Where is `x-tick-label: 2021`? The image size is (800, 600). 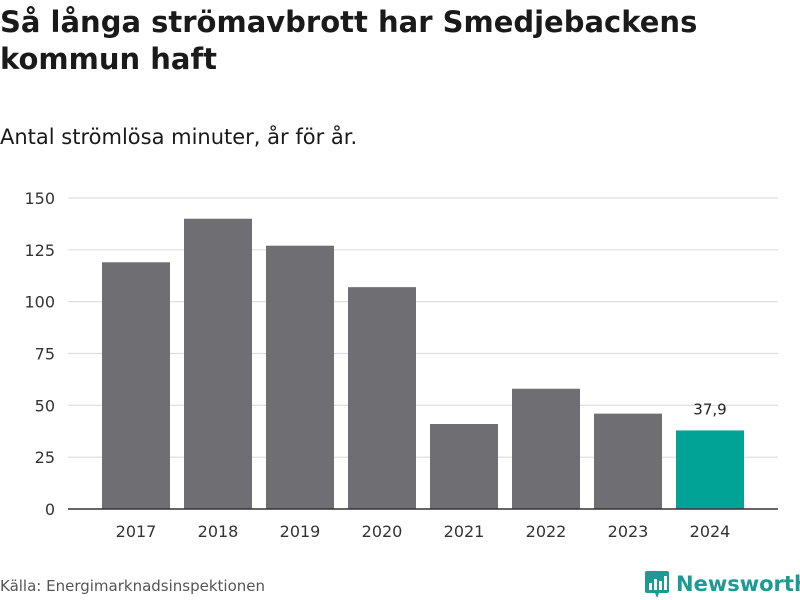
x-tick-label: 2021 is located at coordinates (464, 531).